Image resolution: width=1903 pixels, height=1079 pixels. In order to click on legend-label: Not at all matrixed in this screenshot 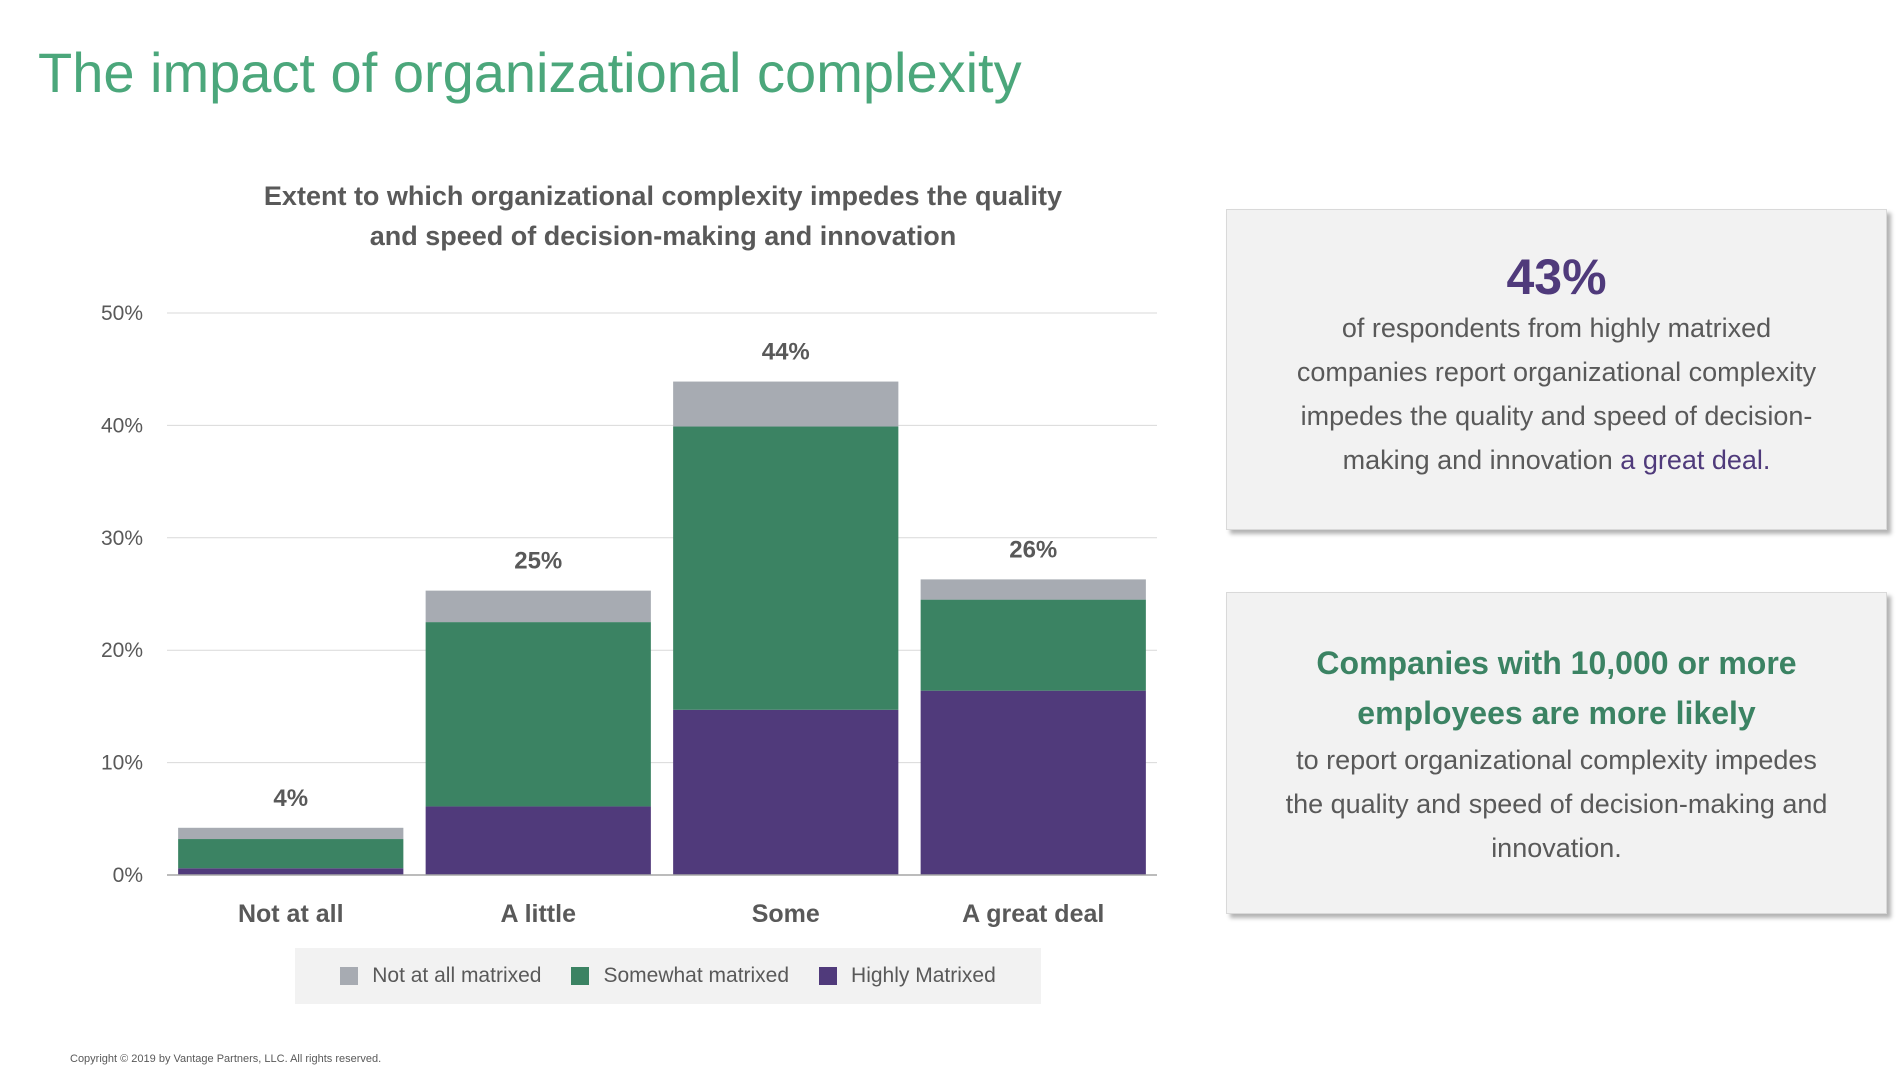, I will do `click(457, 975)`.